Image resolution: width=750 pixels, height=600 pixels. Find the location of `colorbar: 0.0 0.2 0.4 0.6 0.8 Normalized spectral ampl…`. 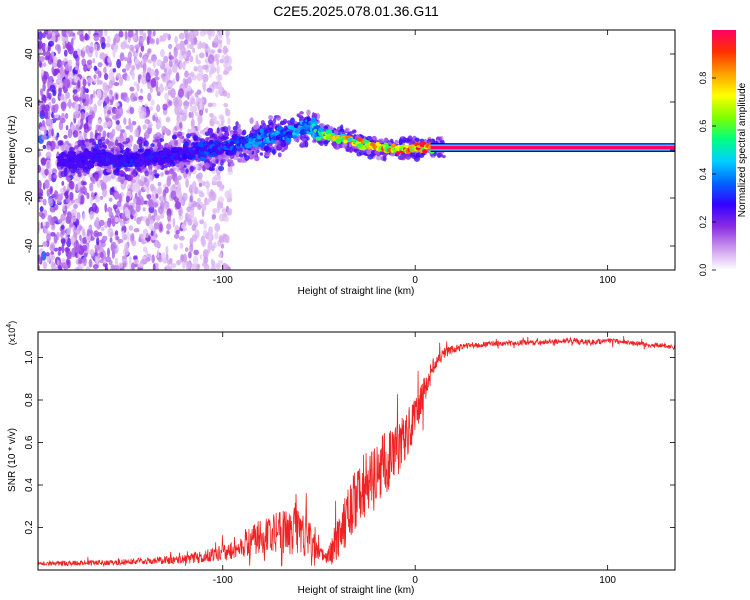

colorbar: 0.0 0.2 0.4 0.6 0.8 Normalized spectral ampl… is located at coordinates (723, 153).